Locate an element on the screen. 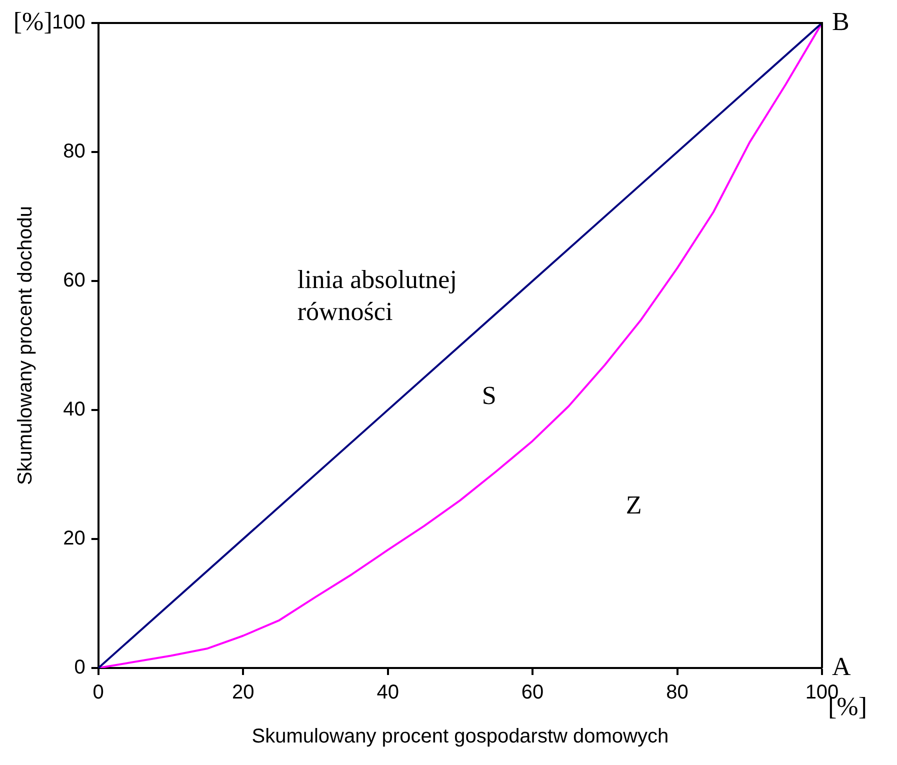 This screenshot has height=765, width=897. x-tick-label: 20 is located at coordinates (243, 693).